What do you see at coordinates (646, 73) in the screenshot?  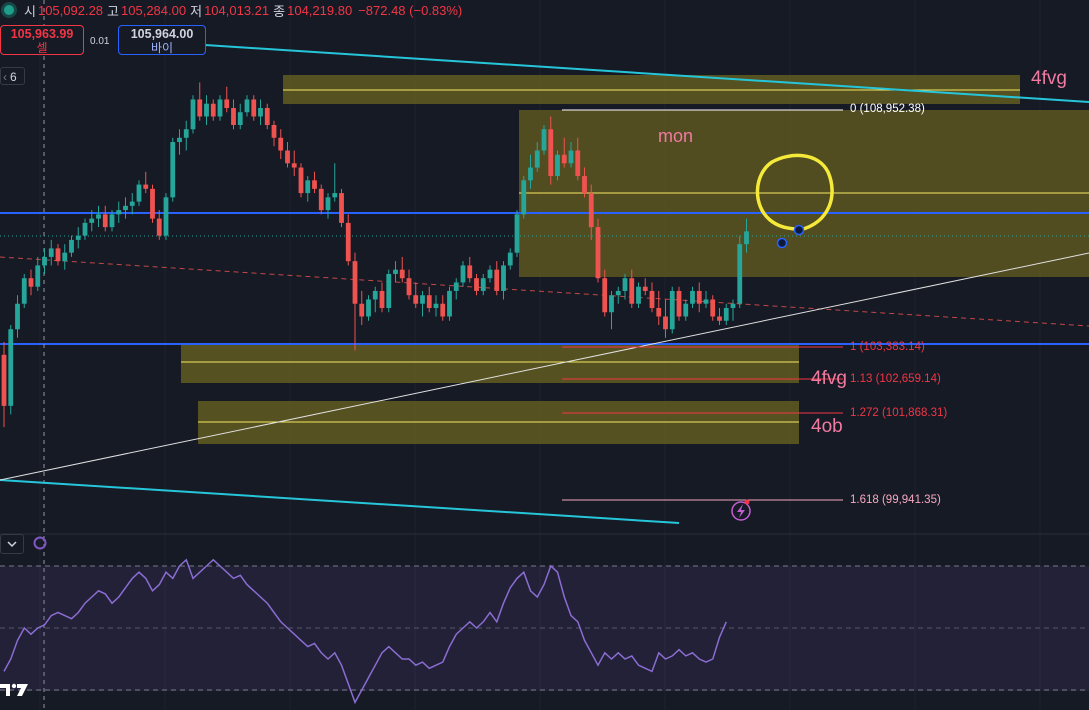 I see `trendline-upper-cyan` at bounding box center [646, 73].